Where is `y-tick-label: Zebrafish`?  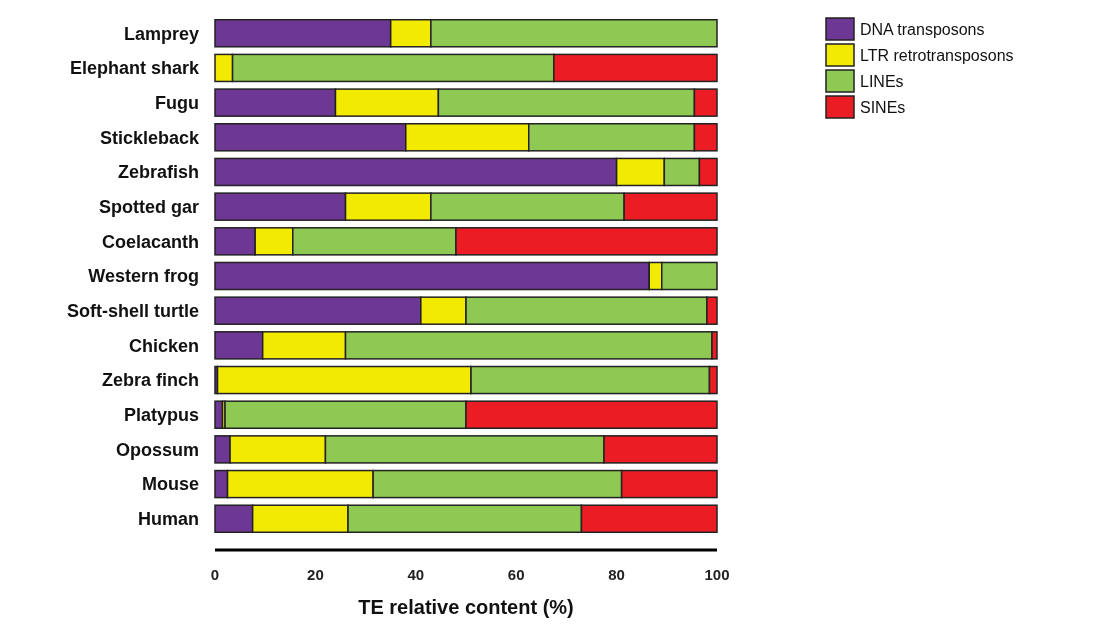 y-tick-label: Zebrafish is located at coordinates (158, 172).